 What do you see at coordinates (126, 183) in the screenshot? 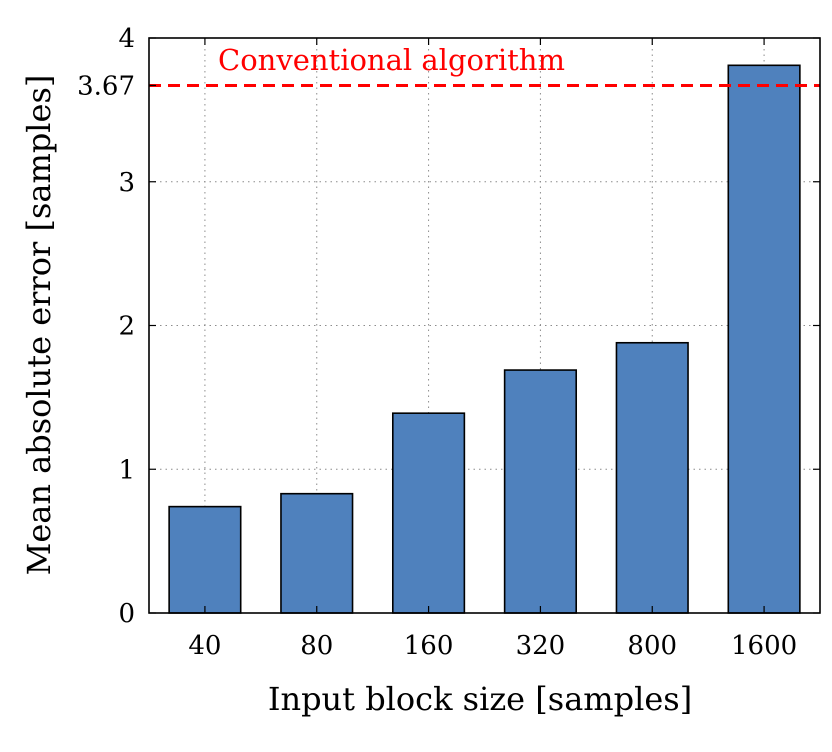
I see `y-tick-label: 3` at bounding box center [126, 183].